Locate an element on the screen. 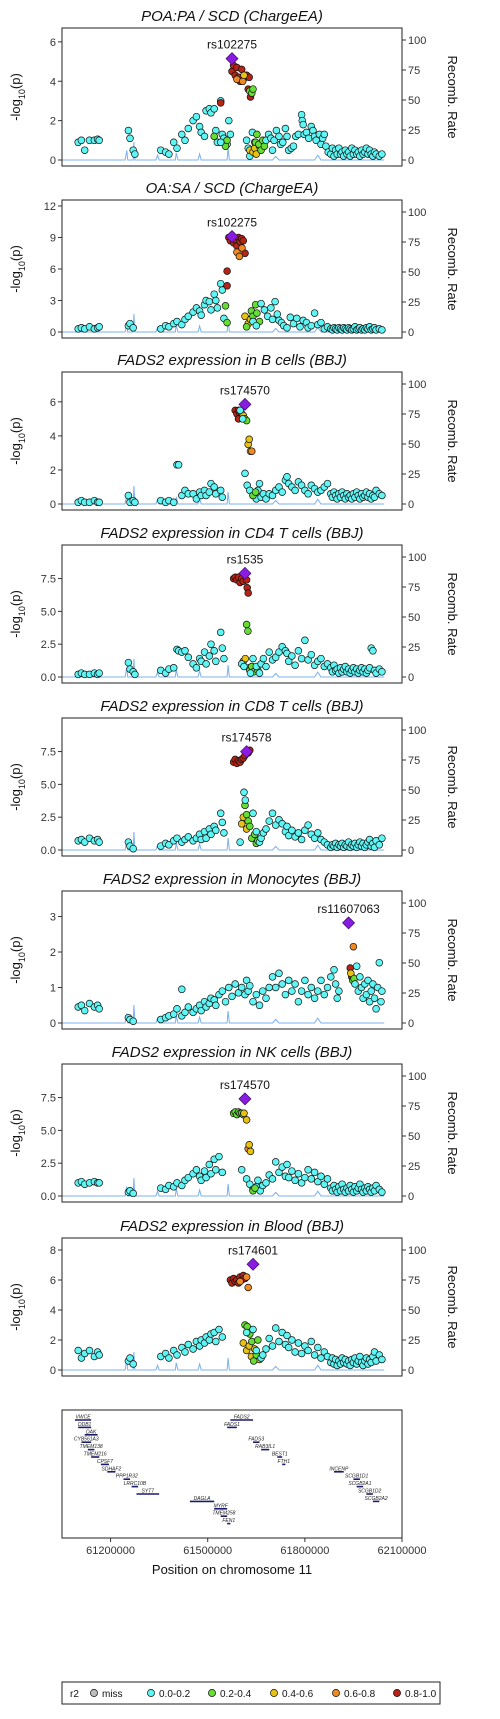 This screenshot has height=1719, width=500. gene-label: SCGB1D2 is located at coordinates (370, 1492).